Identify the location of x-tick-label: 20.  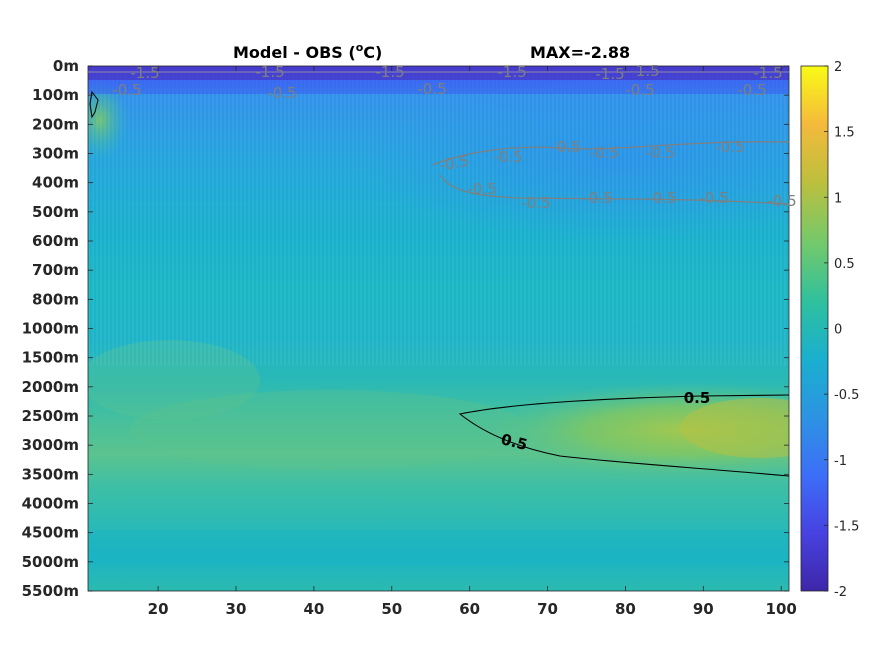
(158, 609).